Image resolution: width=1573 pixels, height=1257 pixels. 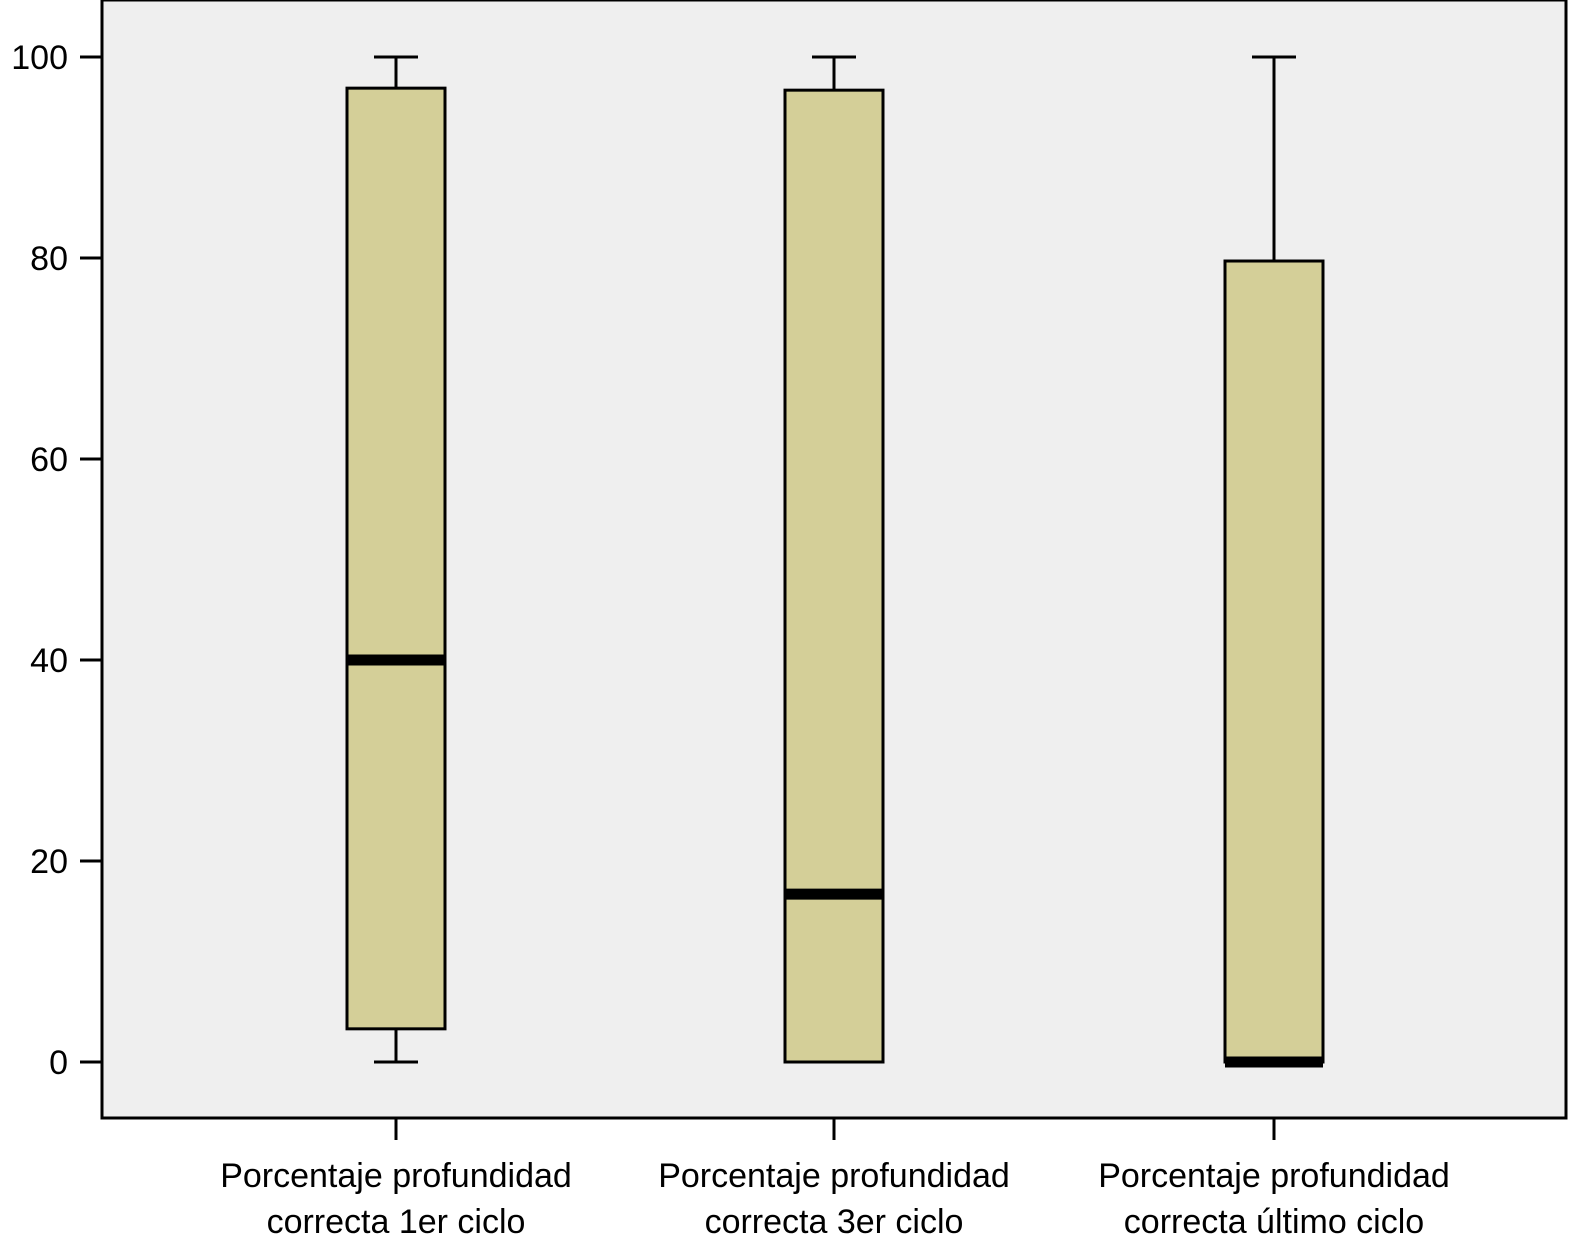 What do you see at coordinates (396, 1199) in the screenshot?
I see `x-category-label-1: Porcentaje profundidad correcta 1er ciclo` at bounding box center [396, 1199].